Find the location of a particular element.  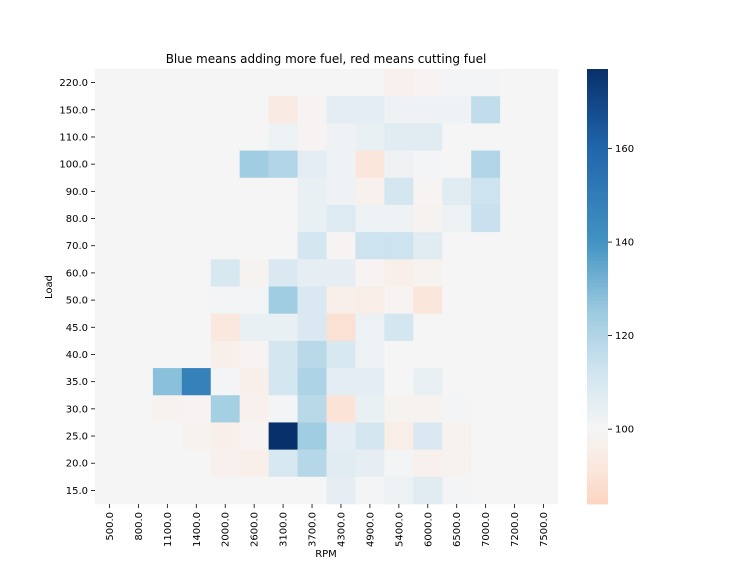

x-axis-label: RPM is located at coordinates (326, 554).